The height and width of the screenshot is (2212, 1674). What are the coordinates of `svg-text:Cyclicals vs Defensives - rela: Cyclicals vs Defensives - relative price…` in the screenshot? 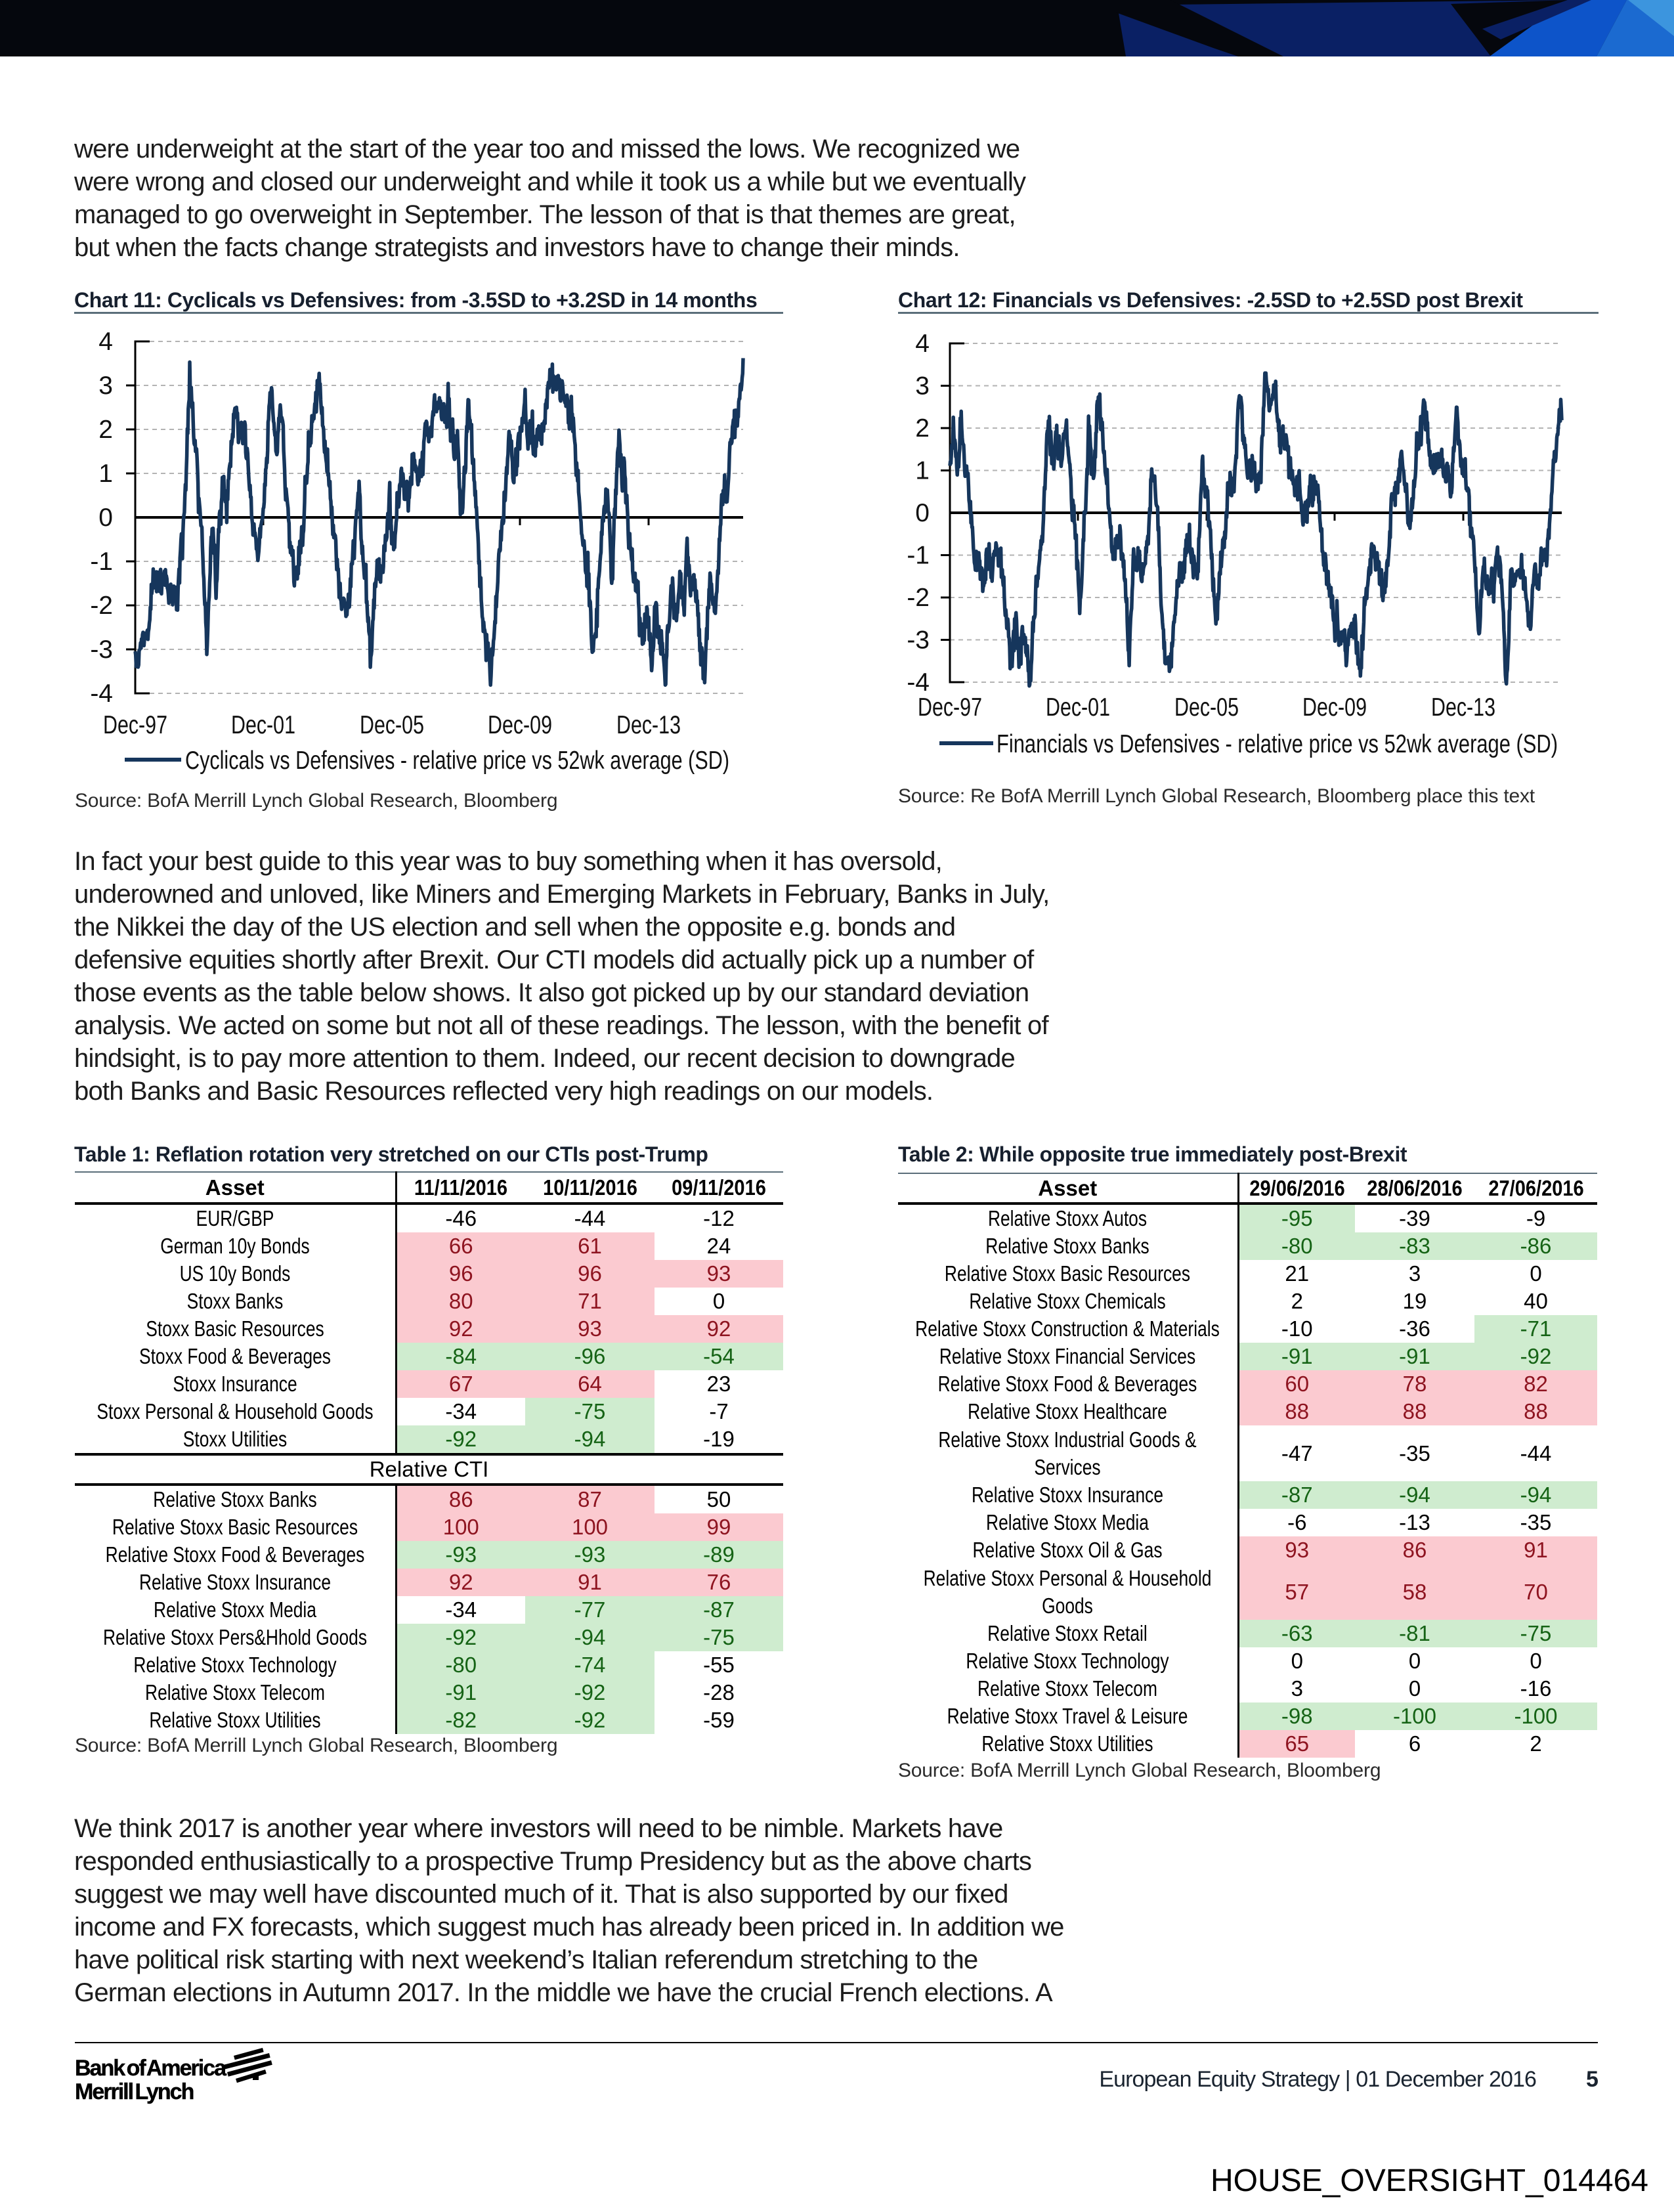 It's located at (457, 761).